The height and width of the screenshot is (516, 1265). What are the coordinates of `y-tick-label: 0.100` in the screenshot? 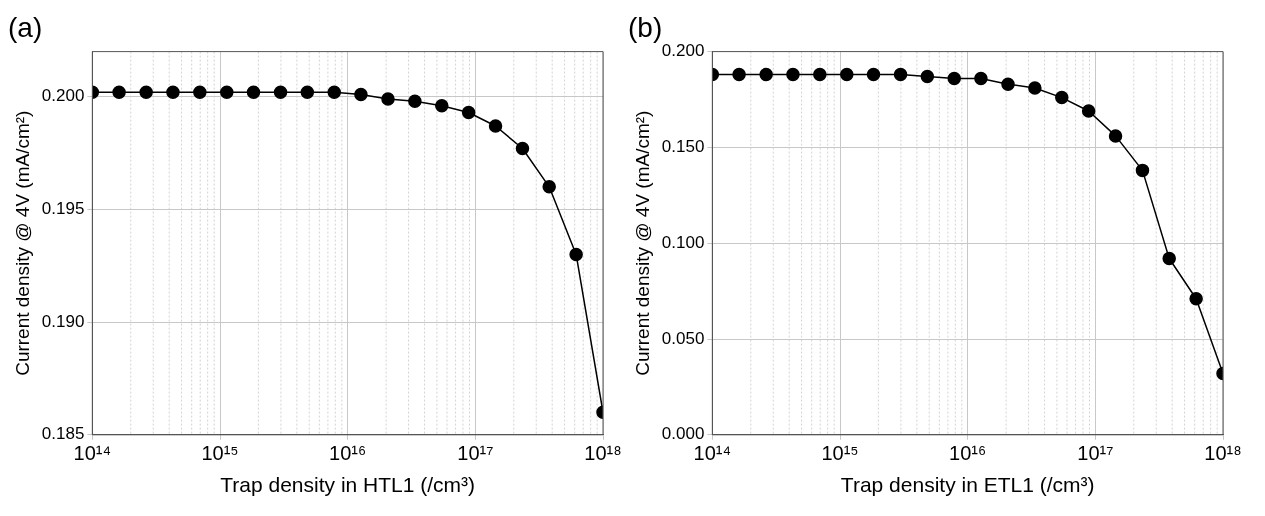 It's located at (683, 242).